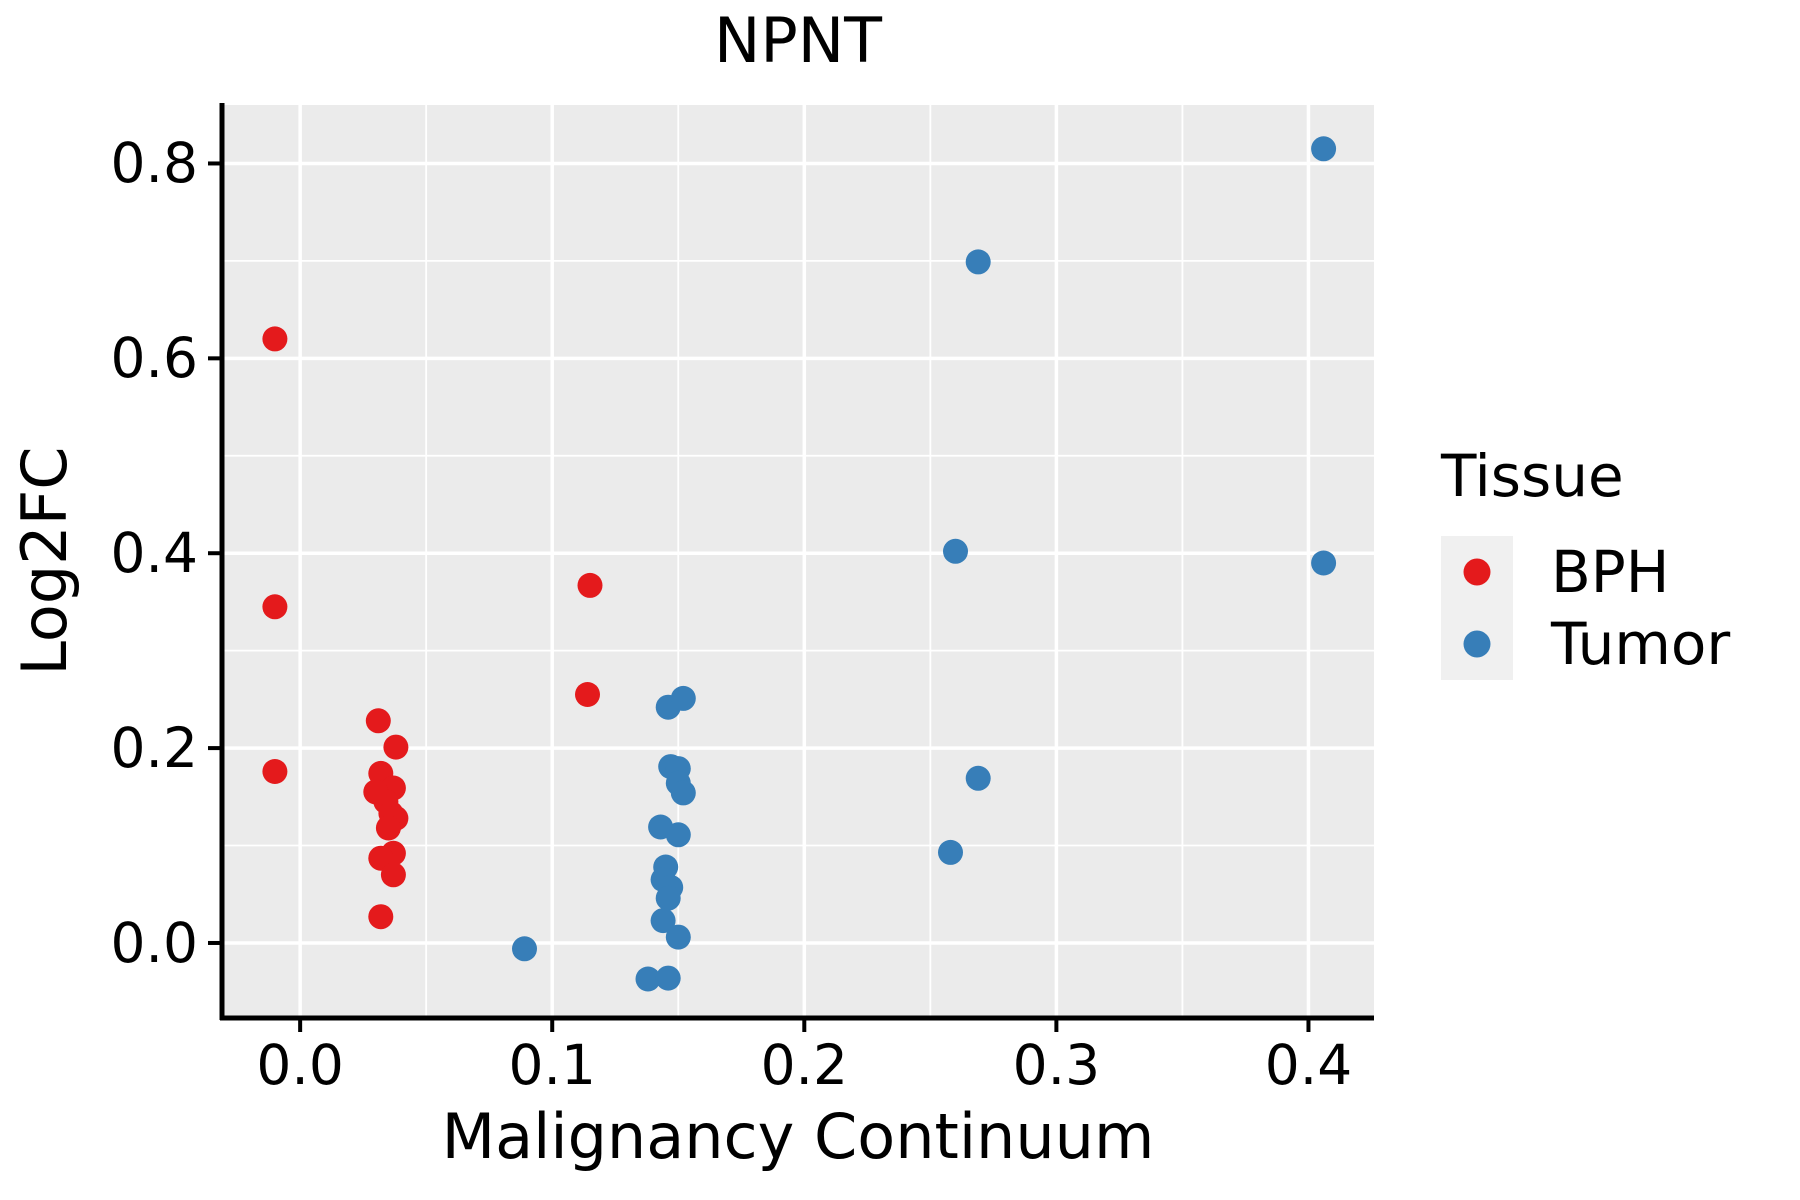 Image resolution: width=1800 pixels, height=1200 pixels. I want to click on y-tick-label: 0.4, so click(154, 553).